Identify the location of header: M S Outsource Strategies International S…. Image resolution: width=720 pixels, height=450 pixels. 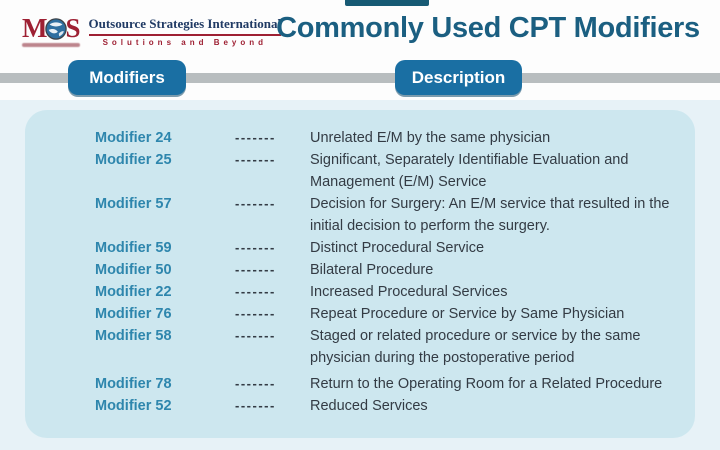
(360, 31).